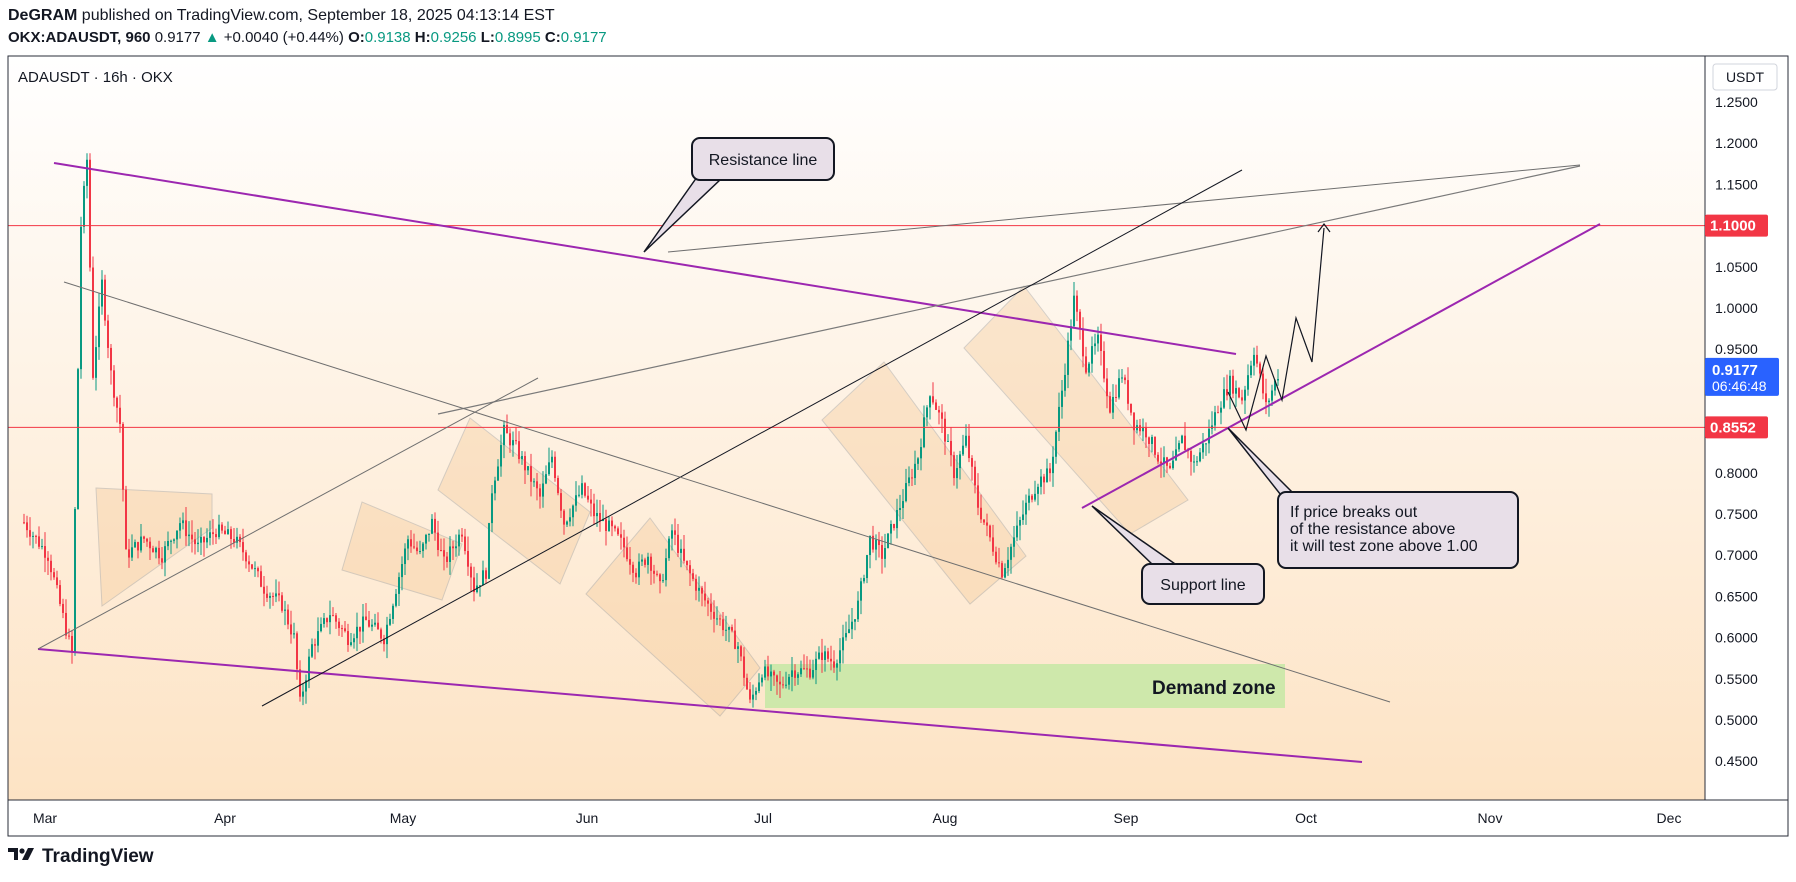 Image resolution: width=1796 pixels, height=882 pixels. I want to click on demand-zone, so click(1025, 686).